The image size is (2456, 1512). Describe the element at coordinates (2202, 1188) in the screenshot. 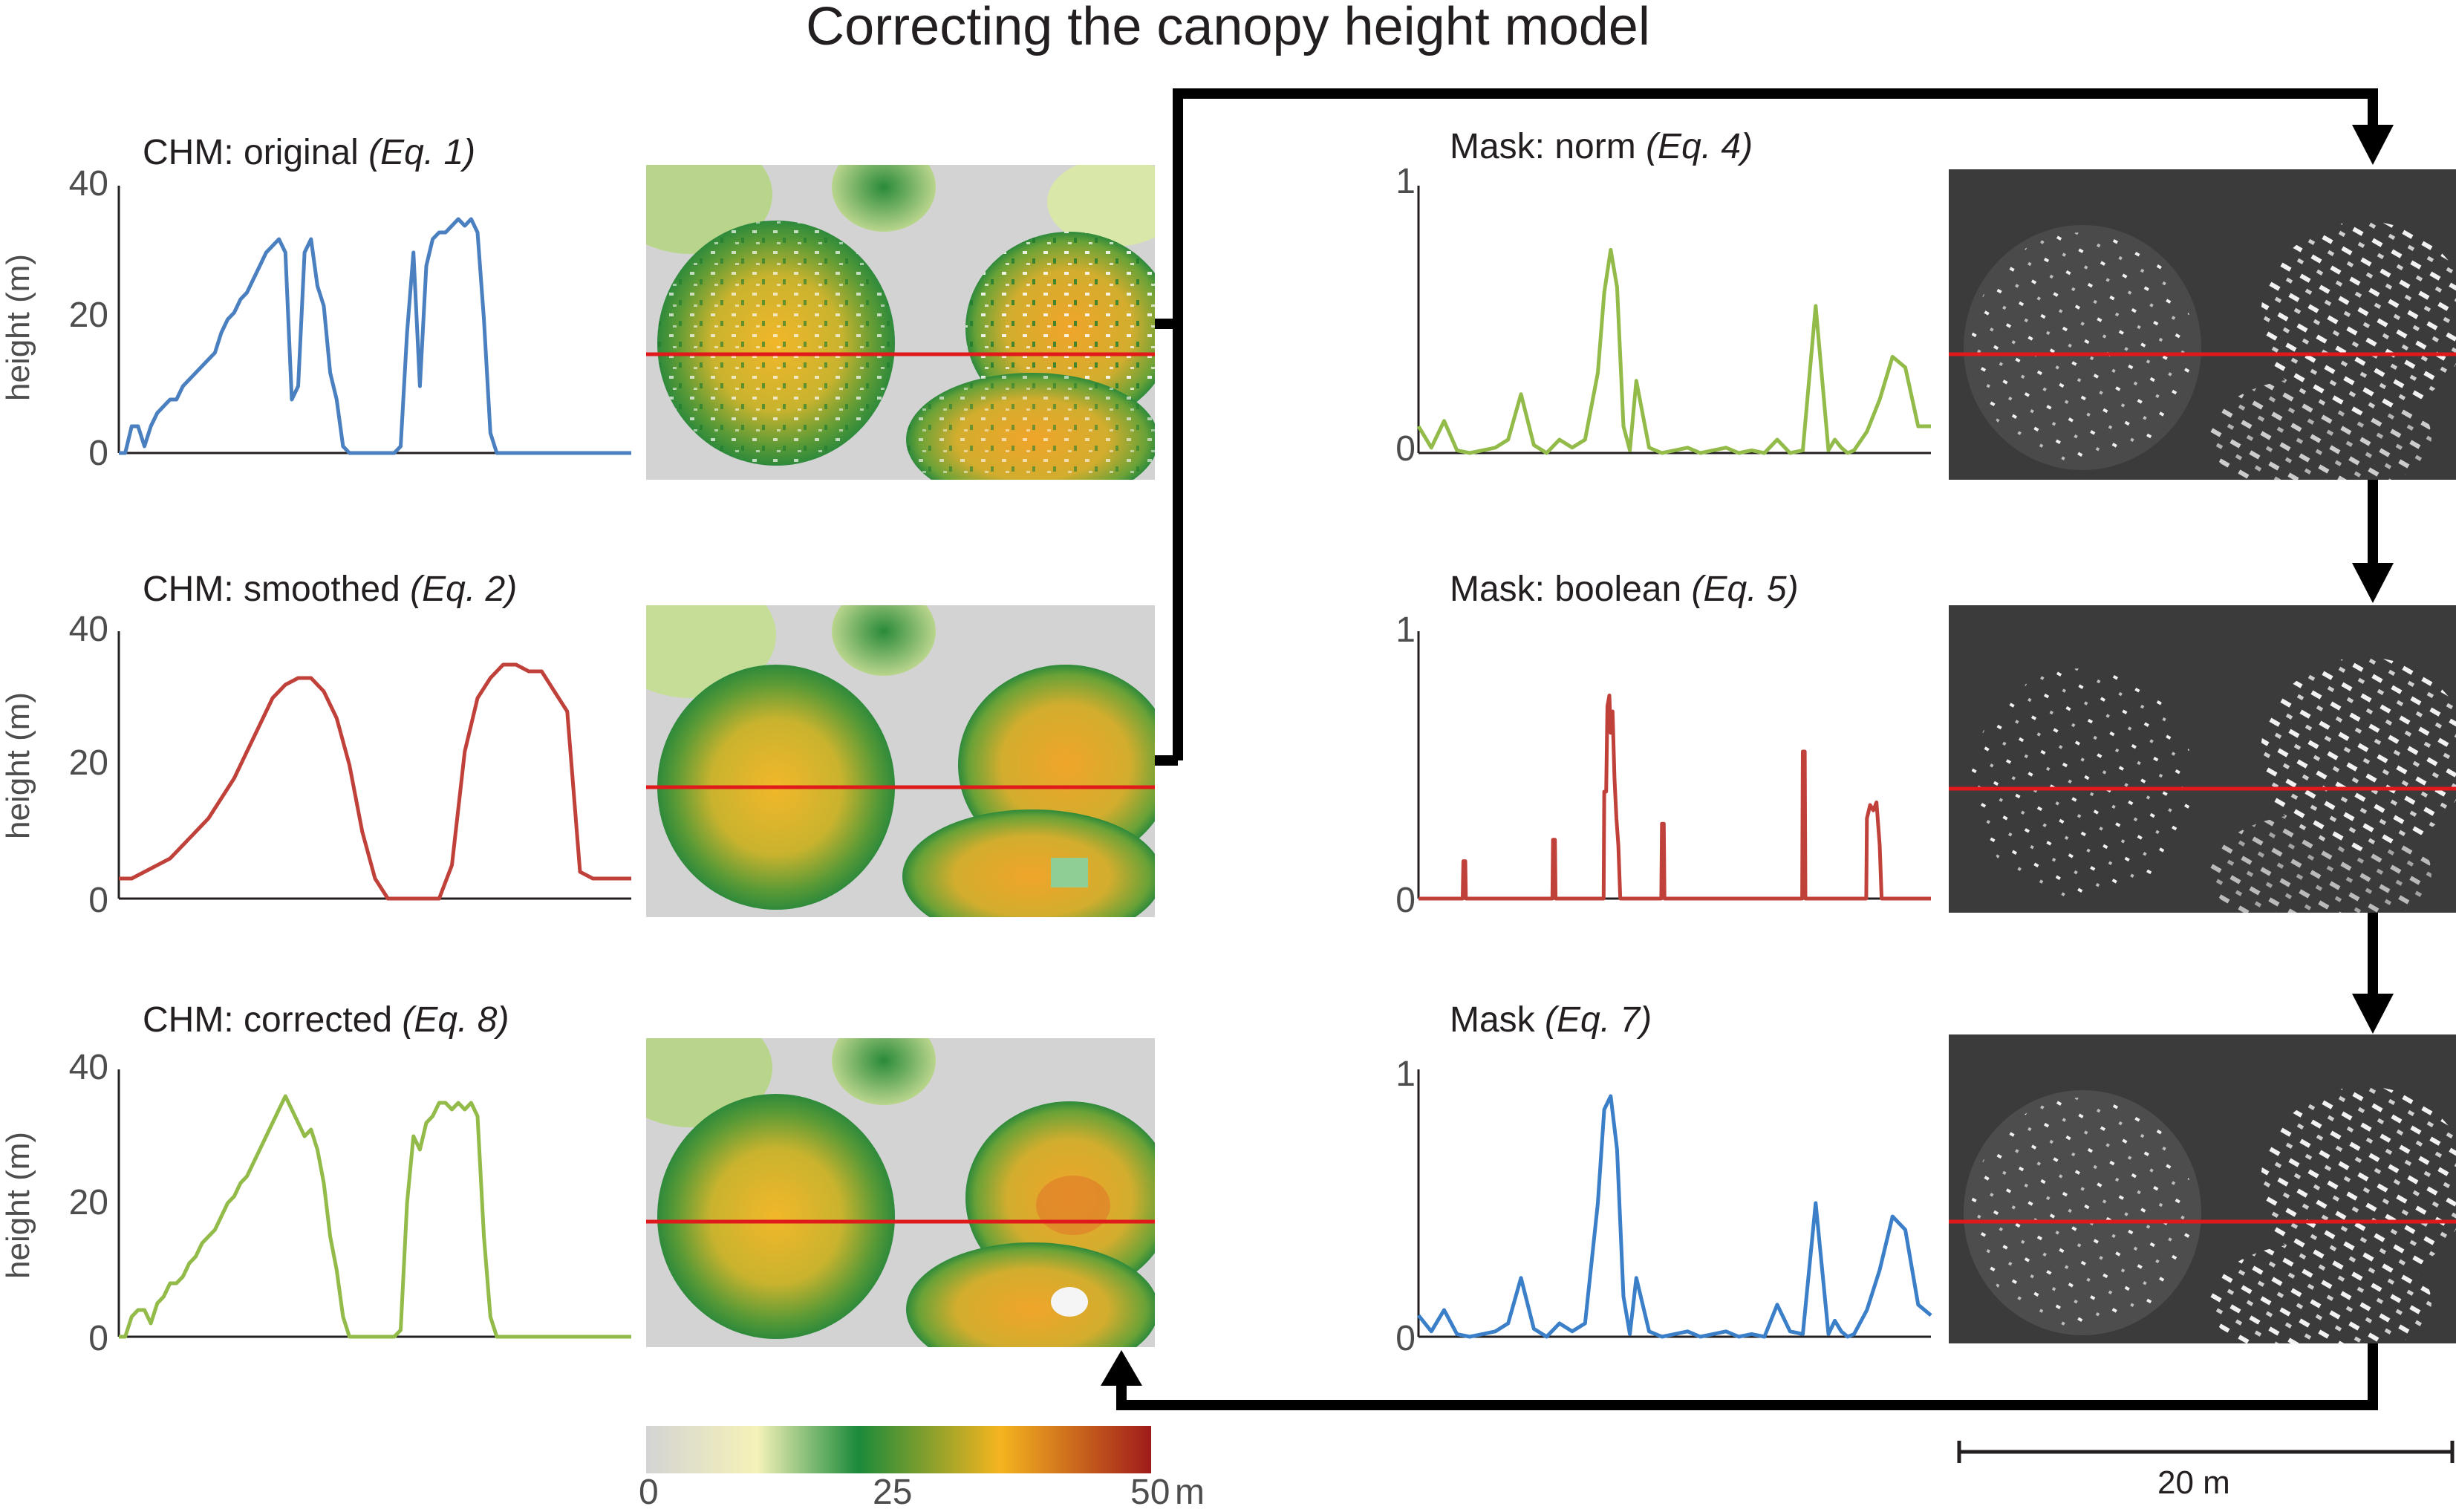

I see `mask-final-image` at that location.